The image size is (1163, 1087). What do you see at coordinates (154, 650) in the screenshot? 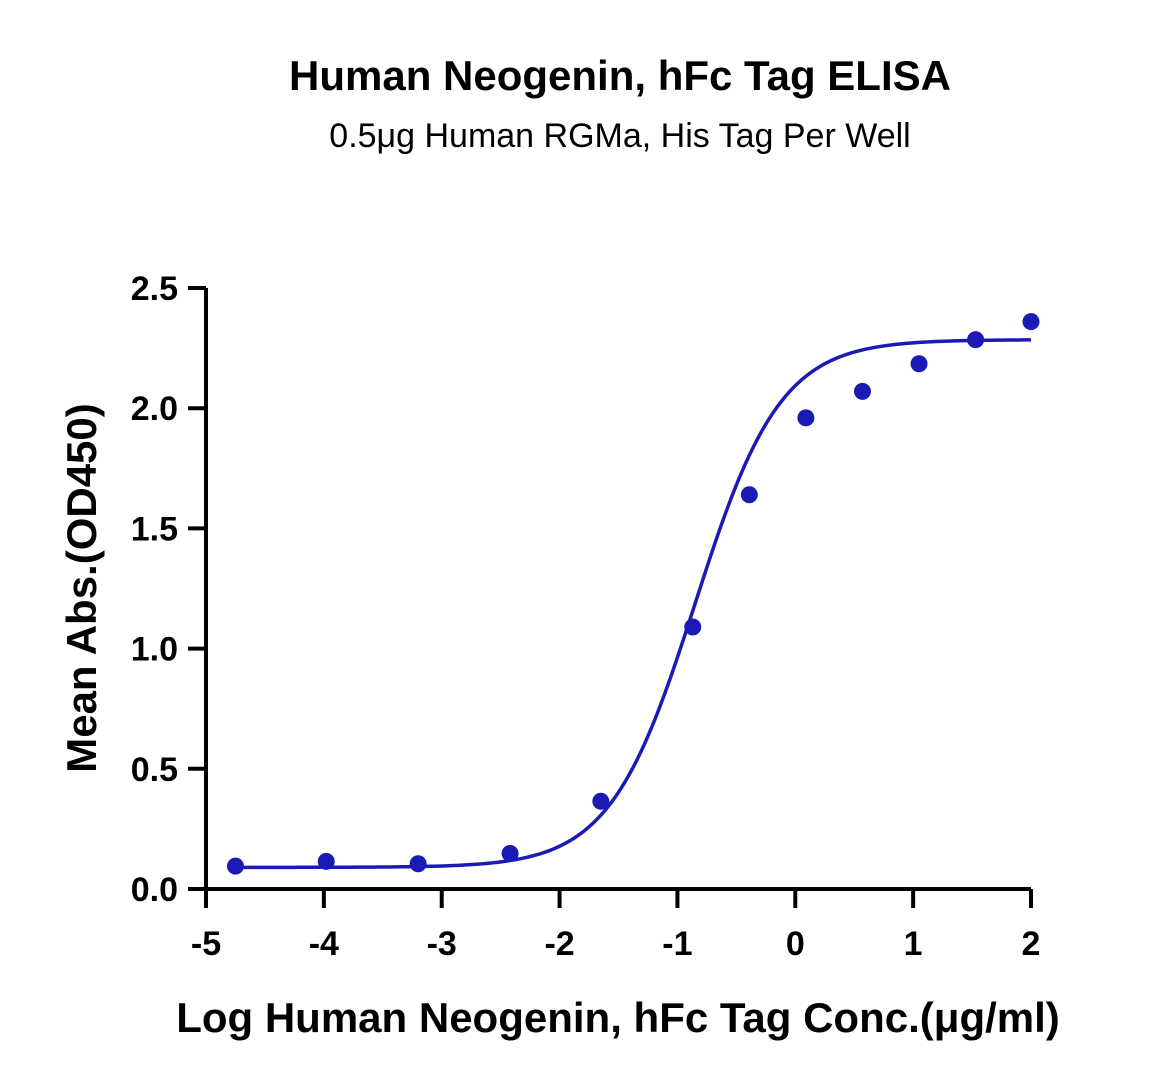
I see `y-tick-label: 1.0` at bounding box center [154, 650].